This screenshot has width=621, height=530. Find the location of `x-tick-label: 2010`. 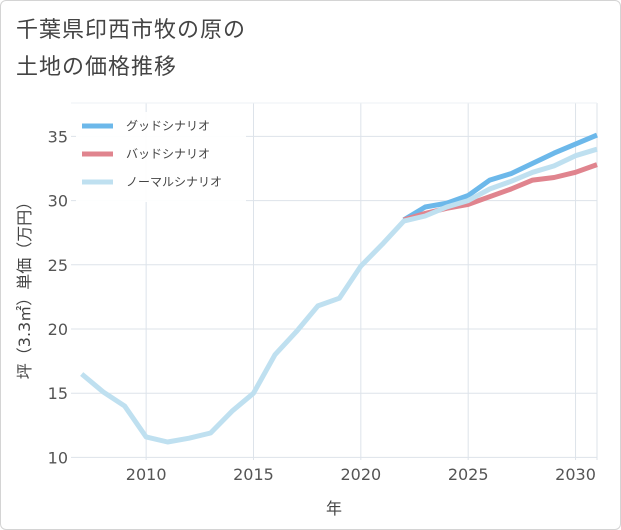

x-tick-label: 2010 is located at coordinates (146, 474).